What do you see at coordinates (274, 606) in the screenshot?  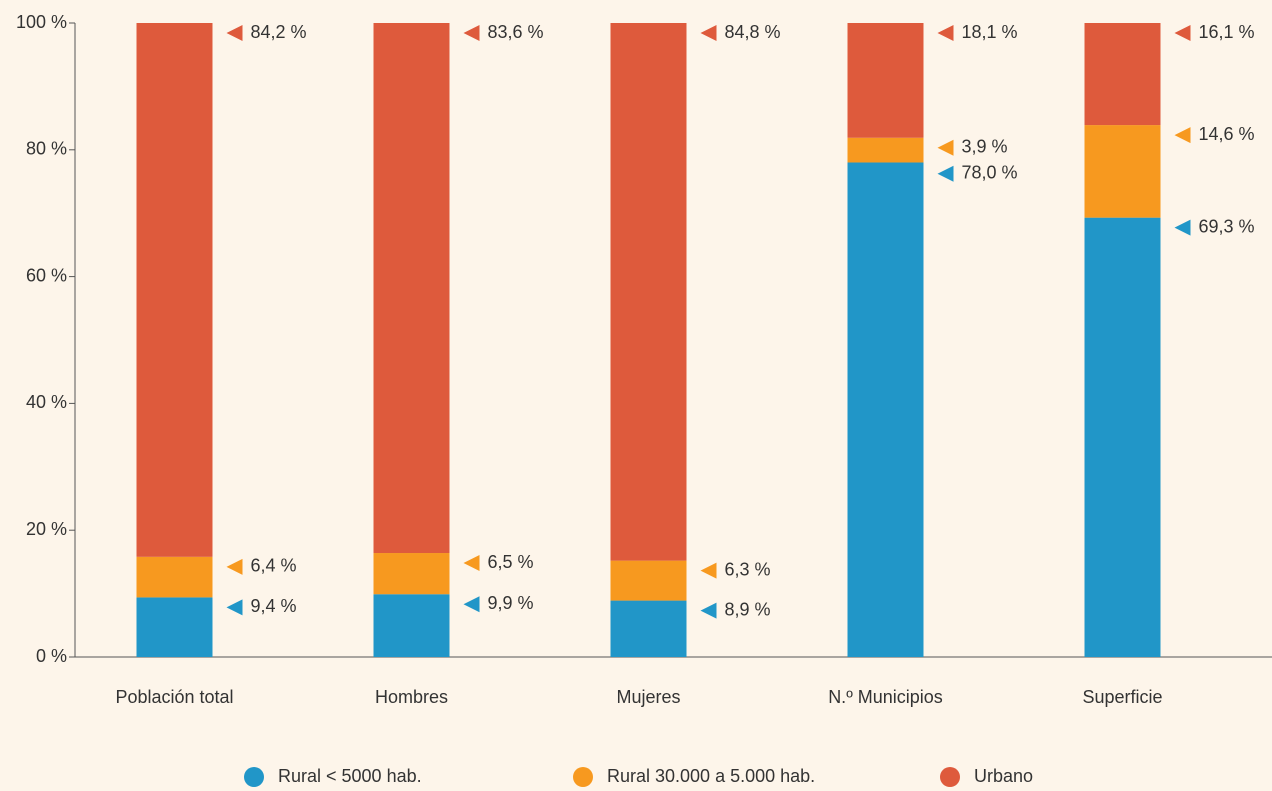 I see `value-label: 9,4 %` at bounding box center [274, 606].